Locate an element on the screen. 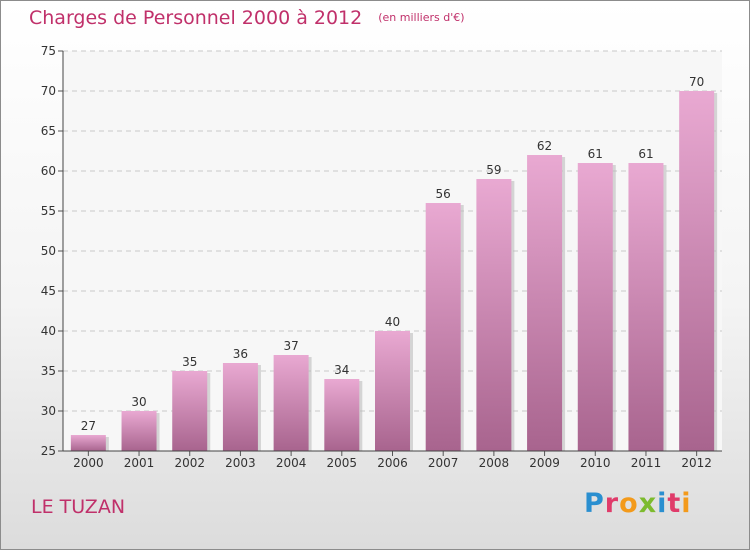 Image resolution: width=750 pixels, height=550 pixels. data-label: 56 is located at coordinates (443, 194).